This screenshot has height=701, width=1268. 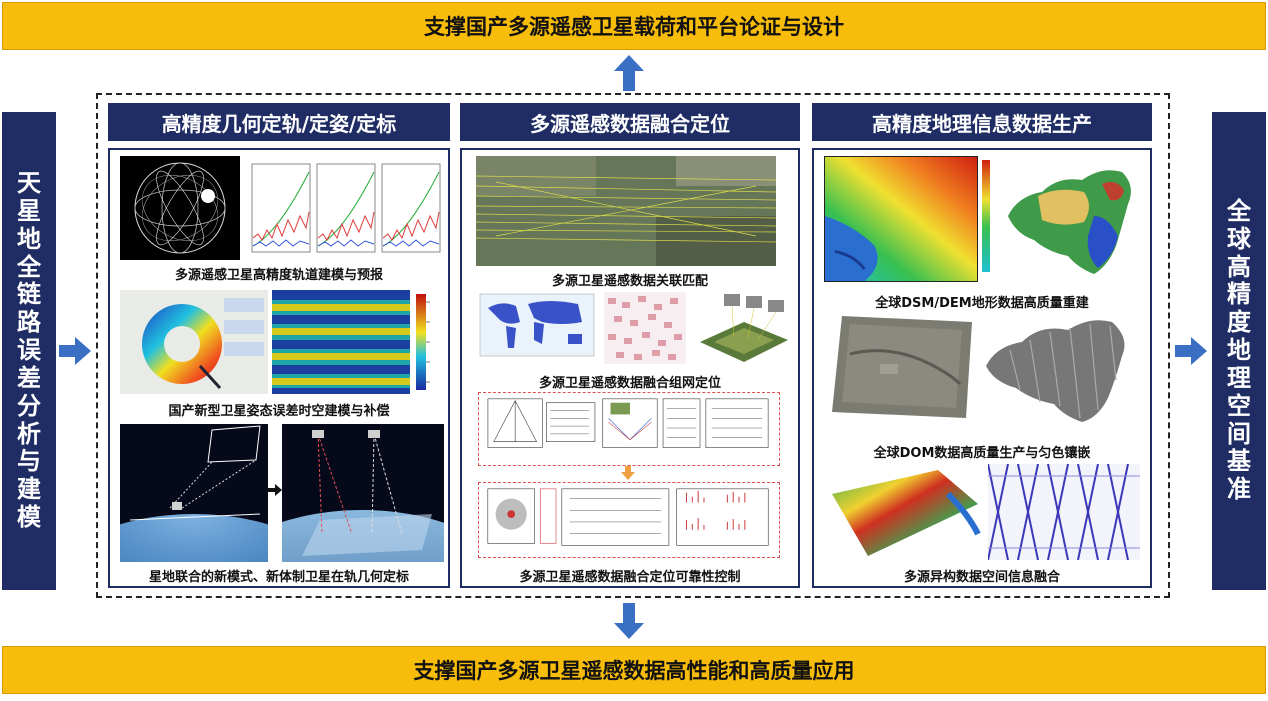 I want to click on left-bar-char: 差, so click(x=29, y=377).